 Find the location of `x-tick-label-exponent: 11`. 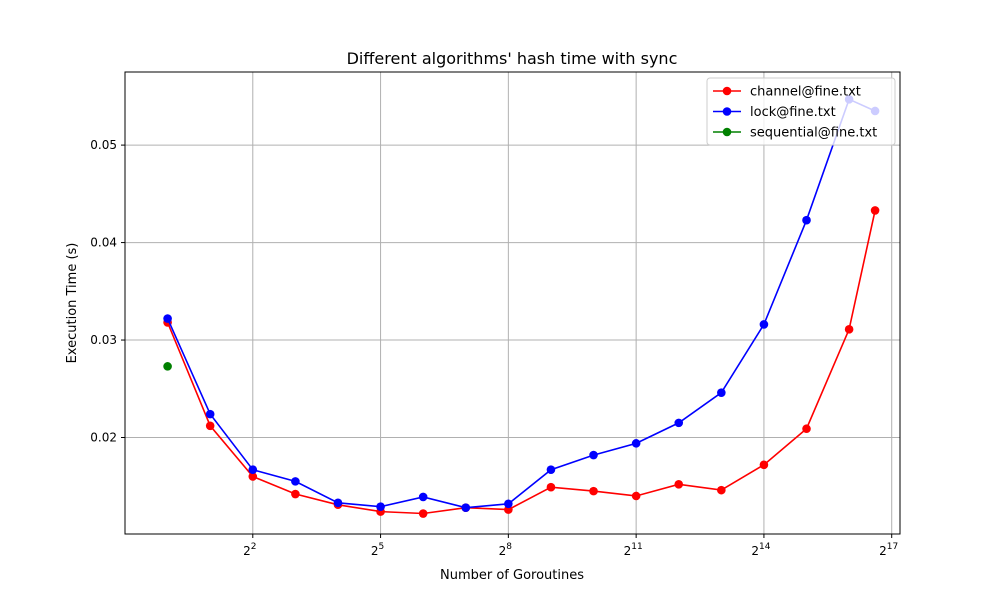

x-tick-label-exponent: 11 is located at coordinates (636, 547).